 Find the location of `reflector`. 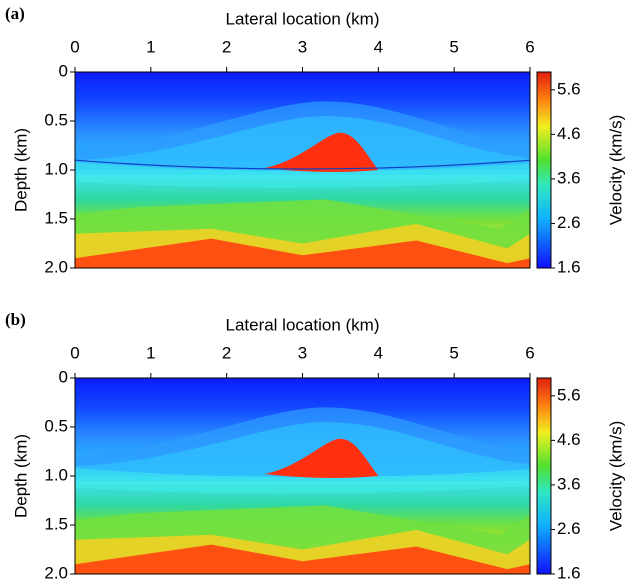

reflector is located at coordinates (302, 164).